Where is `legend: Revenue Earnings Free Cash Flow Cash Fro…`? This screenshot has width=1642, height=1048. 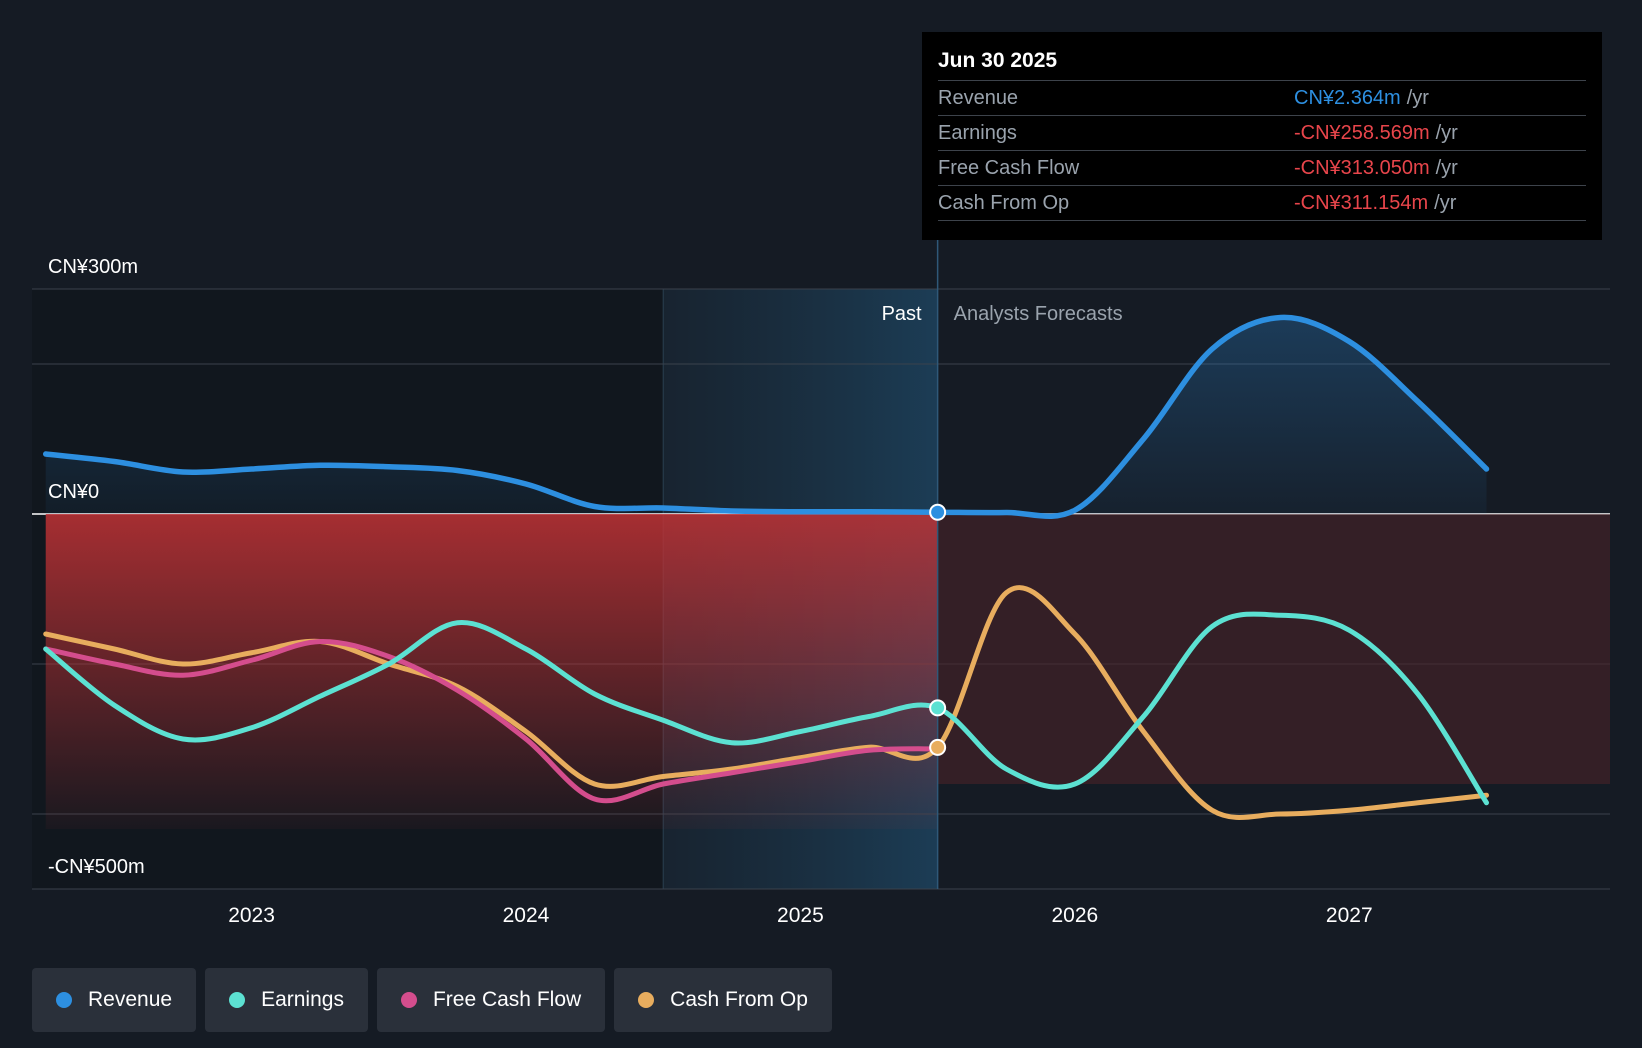
legend: Revenue Earnings Free Cash Flow Cash Fro… is located at coordinates (432, 1000).